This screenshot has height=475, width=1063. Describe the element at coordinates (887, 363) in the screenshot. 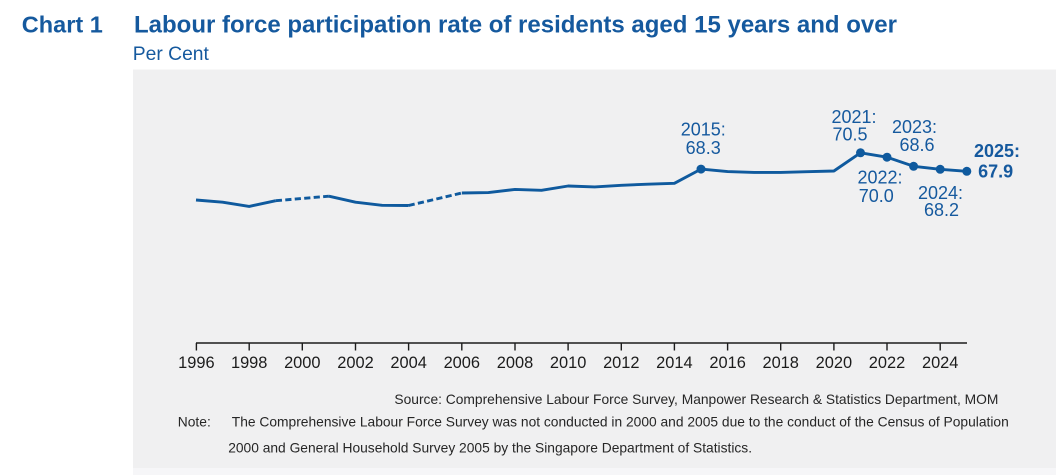

I see `svg-text: 2022` at that location.